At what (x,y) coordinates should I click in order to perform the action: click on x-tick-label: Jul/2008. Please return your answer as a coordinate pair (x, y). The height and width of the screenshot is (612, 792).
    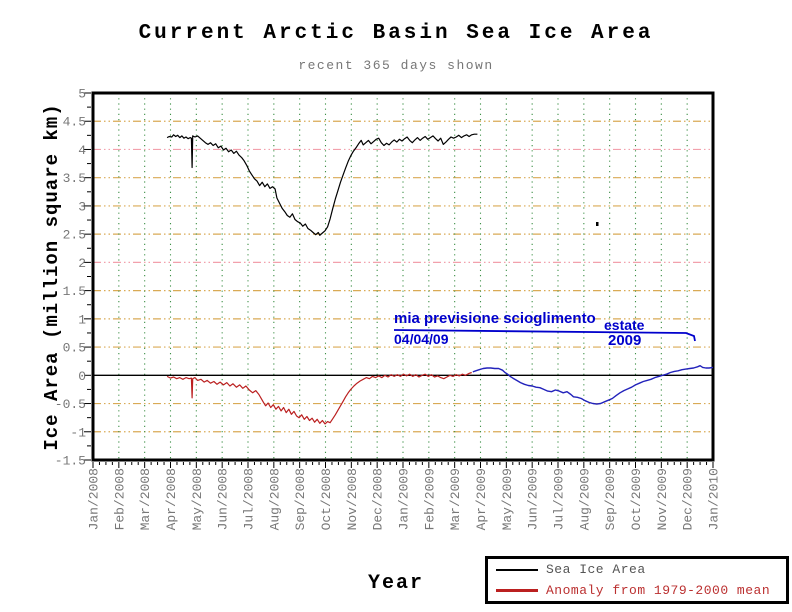
    Looking at the image, I should click on (249, 499).